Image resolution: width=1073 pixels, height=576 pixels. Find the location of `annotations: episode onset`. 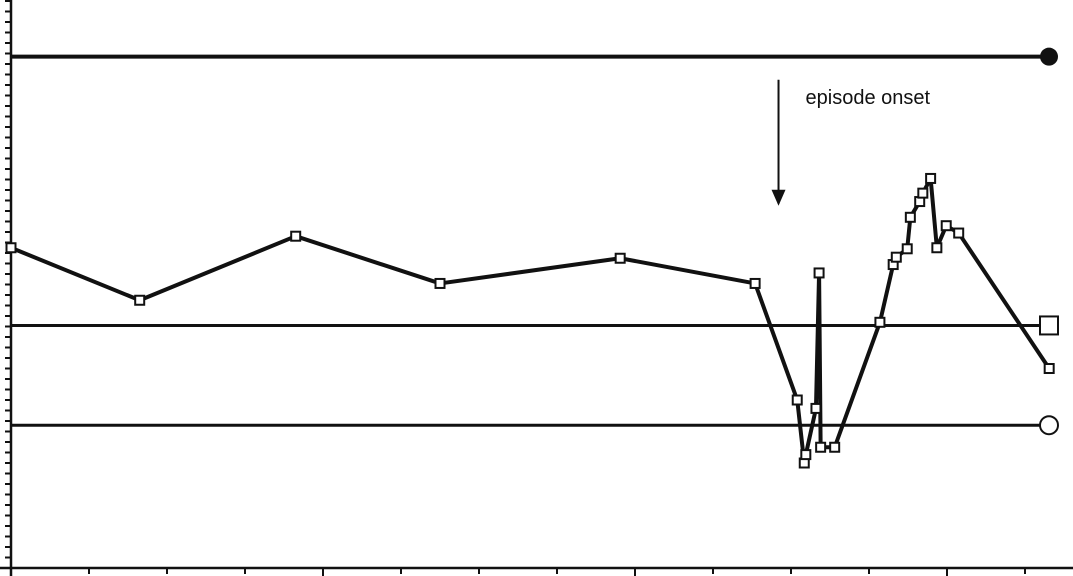

annotations: episode onset is located at coordinates (851, 142).